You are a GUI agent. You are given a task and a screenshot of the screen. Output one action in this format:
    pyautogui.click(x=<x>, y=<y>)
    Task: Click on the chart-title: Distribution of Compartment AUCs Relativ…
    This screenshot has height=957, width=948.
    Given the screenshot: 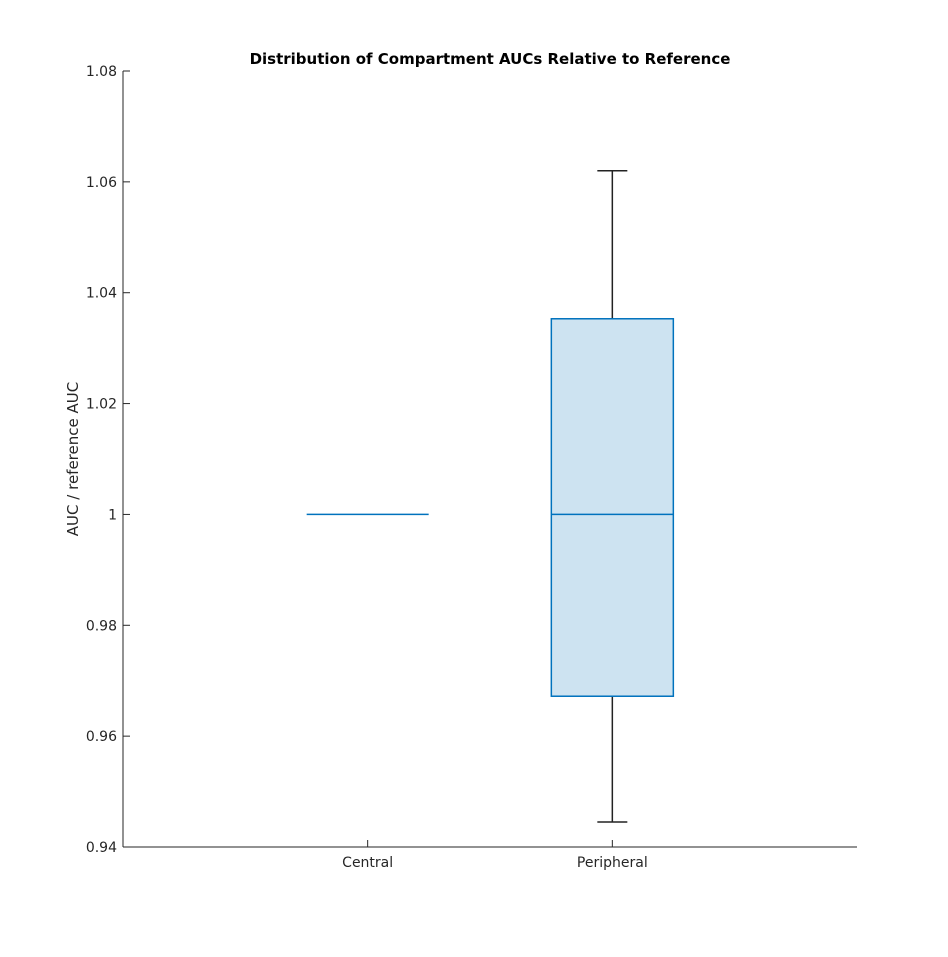 What is the action you would take?
    pyautogui.click(x=490, y=59)
    